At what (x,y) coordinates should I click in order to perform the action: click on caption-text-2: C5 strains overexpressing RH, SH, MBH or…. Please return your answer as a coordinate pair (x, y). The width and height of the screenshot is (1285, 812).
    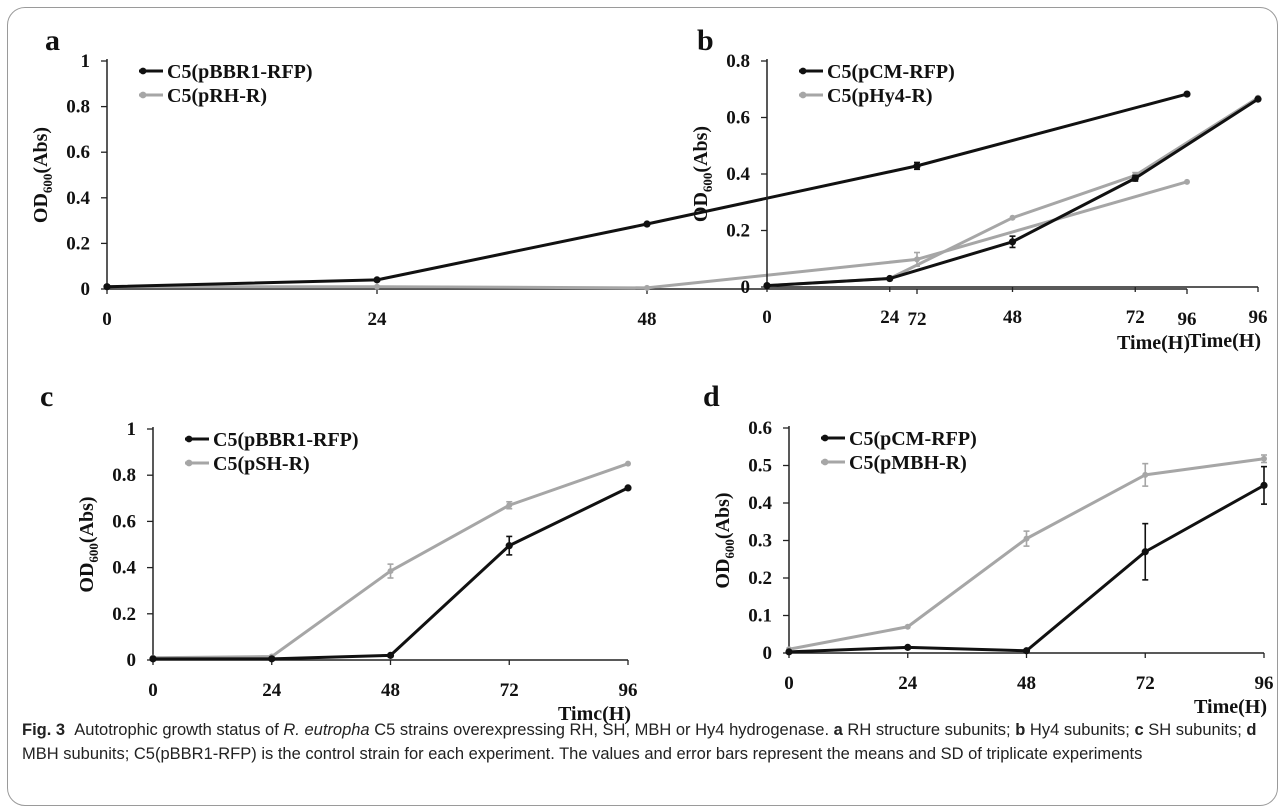
    Looking at the image, I should click on (601, 730).